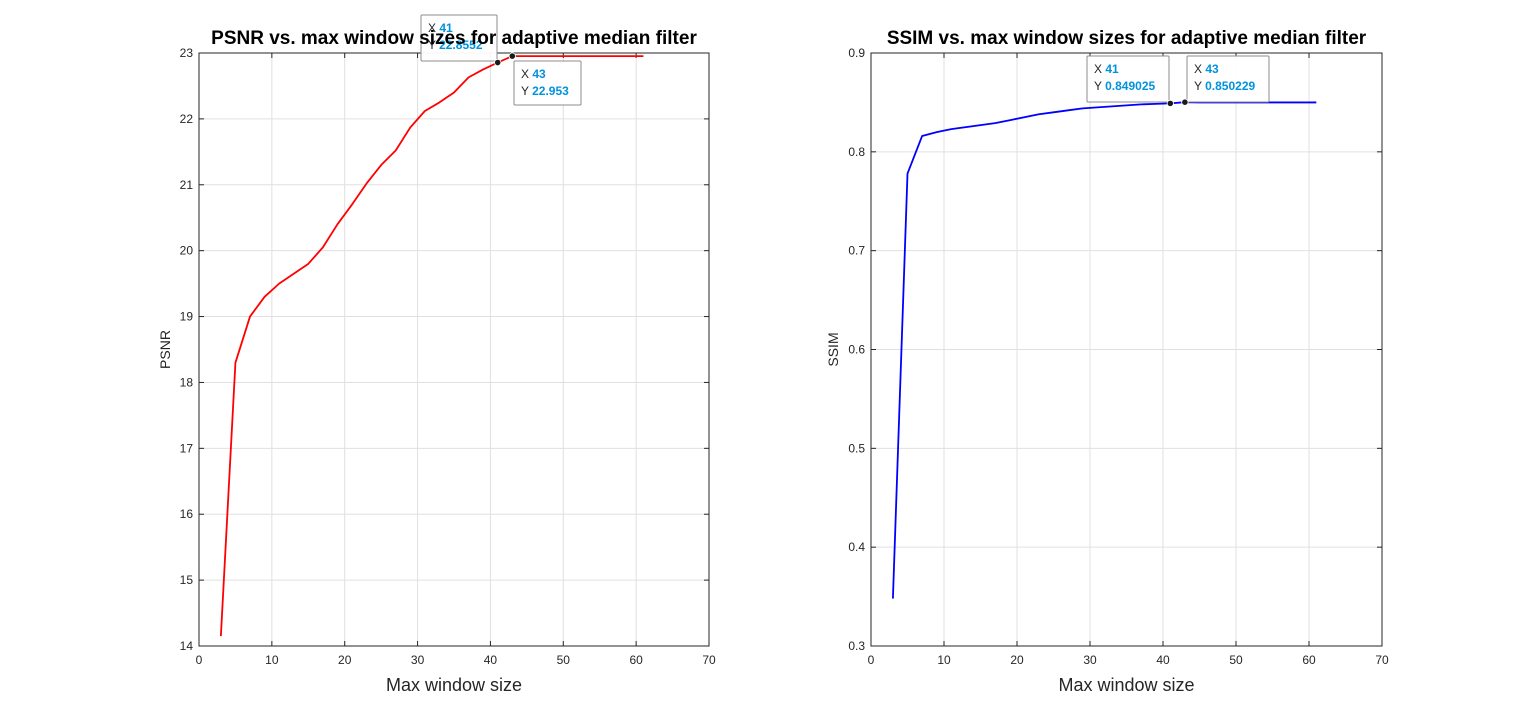  Describe the element at coordinates (187, 317) in the screenshot. I see `y-tick-label: 19` at that location.